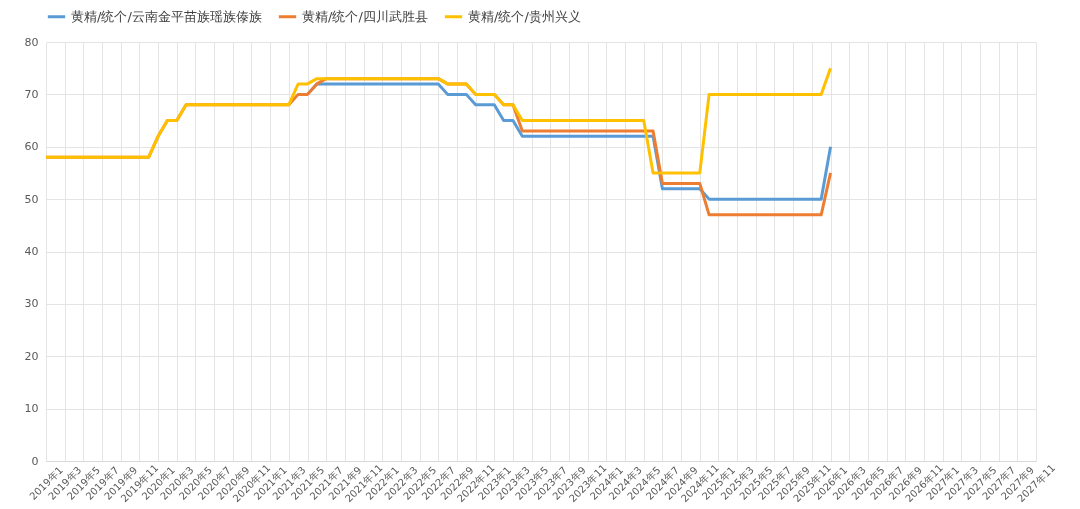 This screenshot has height=509, width=1080. What do you see at coordinates (31, 147) in the screenshot?
I see `y-tick-label: 60` at bounding box center [31, 147].